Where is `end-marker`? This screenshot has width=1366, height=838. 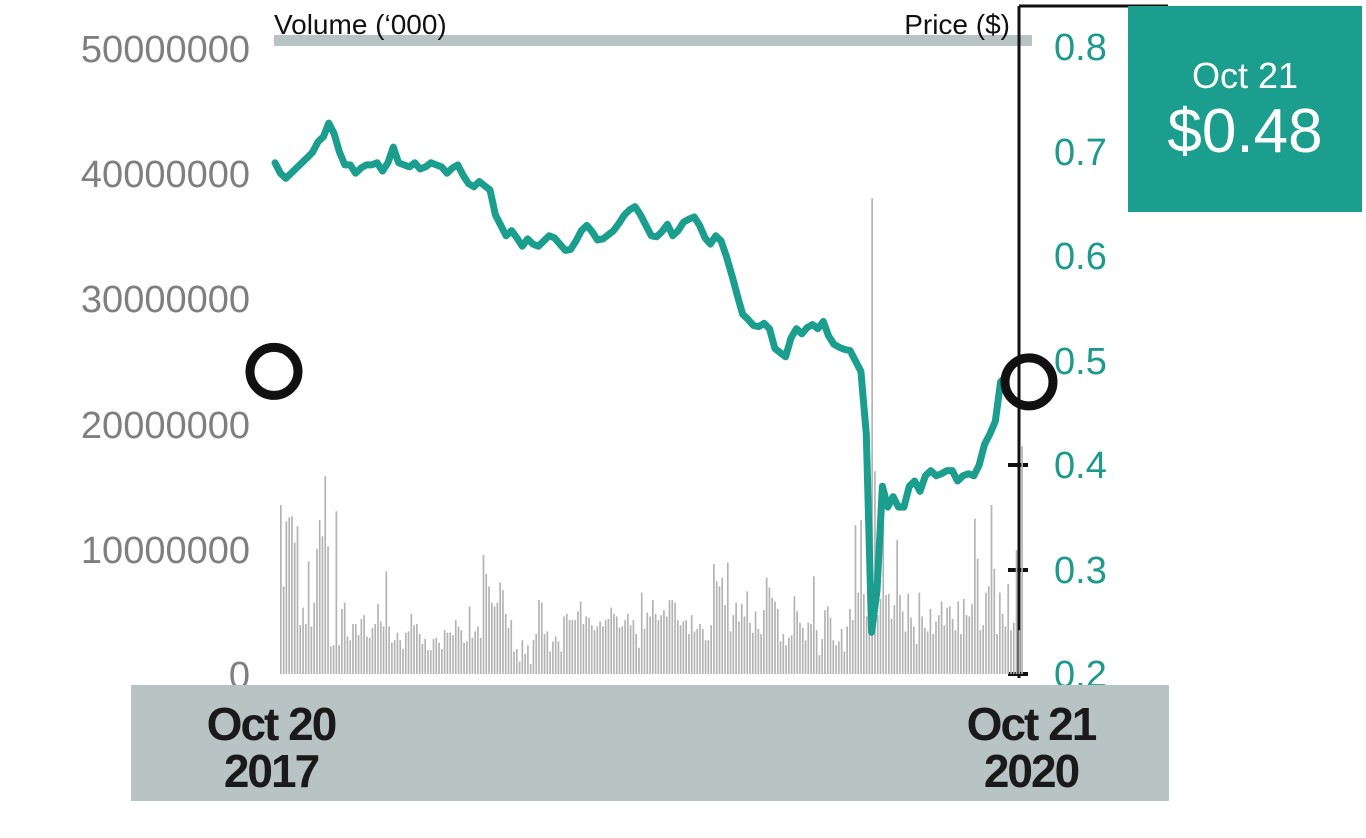 end-marker is located at coordinates (1029, 382).